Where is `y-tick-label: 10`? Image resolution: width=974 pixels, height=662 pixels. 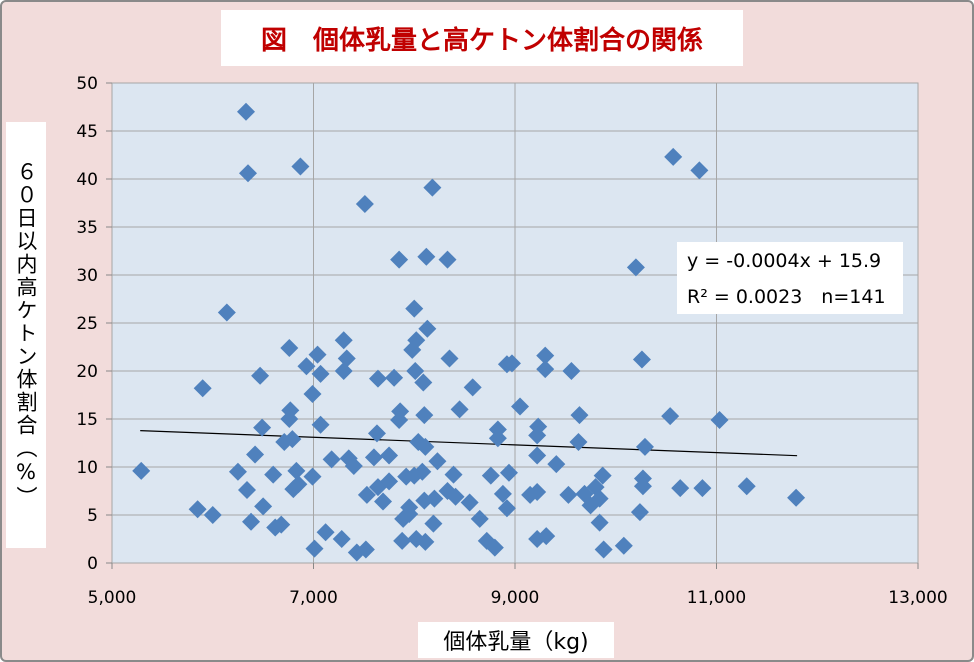 y-tick-label: 10 is located at coordinates (87, 468).